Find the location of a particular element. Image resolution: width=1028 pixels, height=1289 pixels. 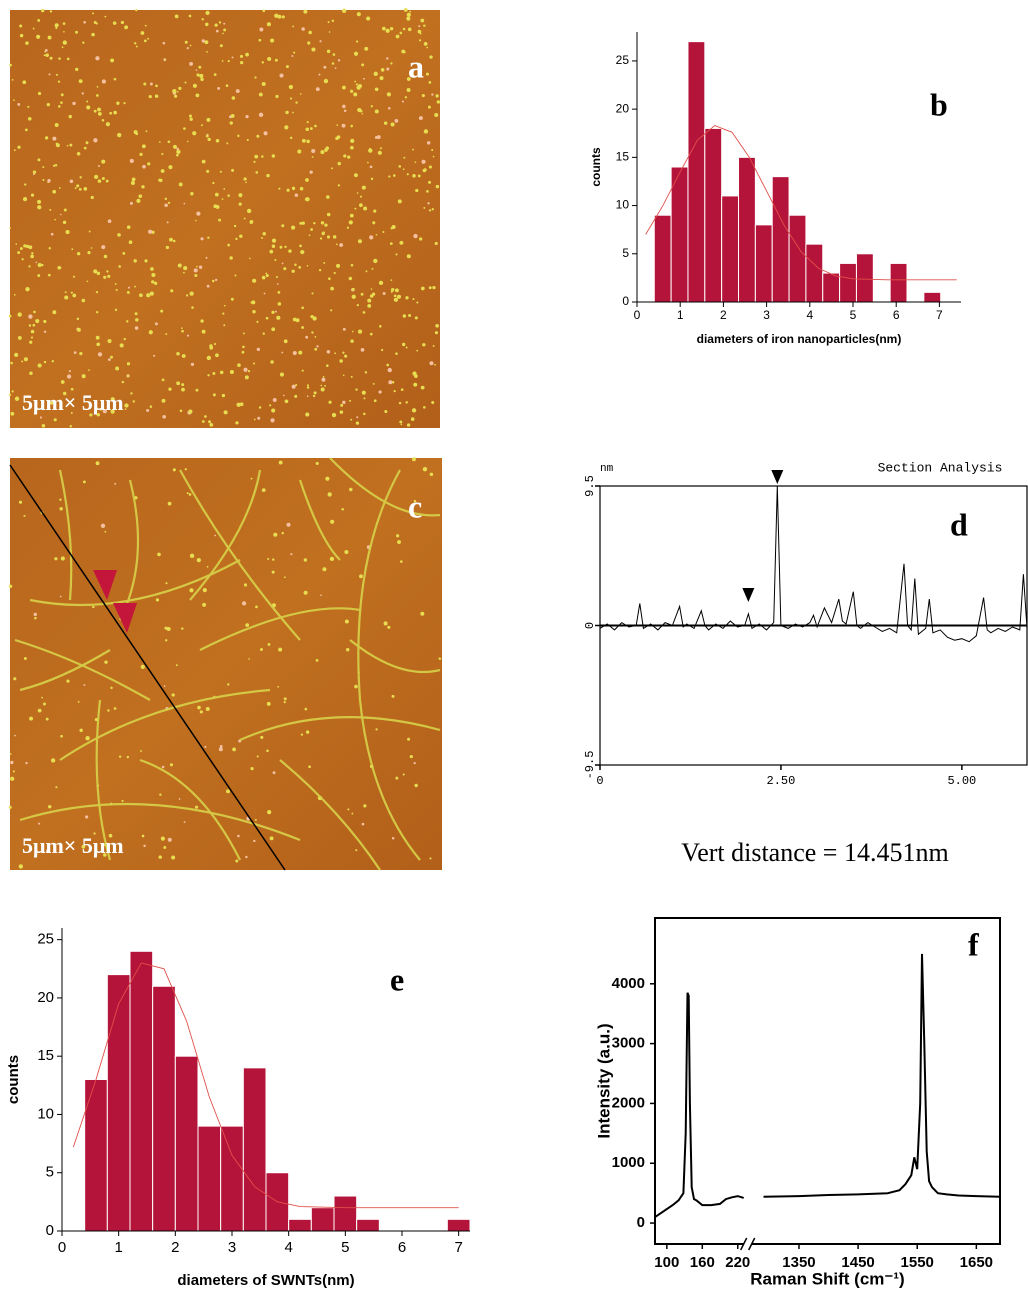

x-tick-label: 220 is located at coordinates (737, 1262).